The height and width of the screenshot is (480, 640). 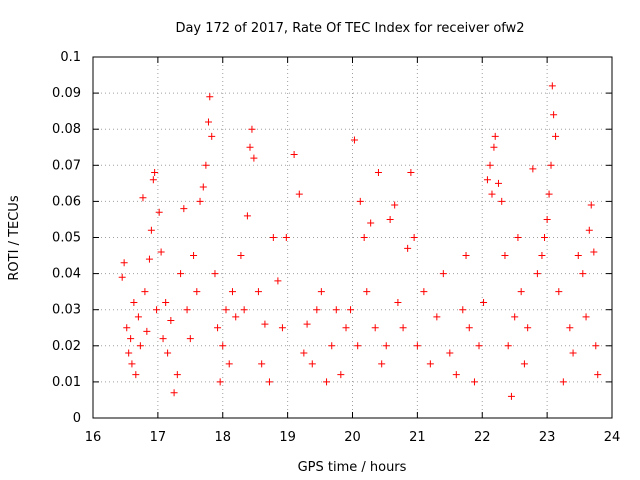 I want to click on x-tick-label: 16, so click(x=93, y=437).